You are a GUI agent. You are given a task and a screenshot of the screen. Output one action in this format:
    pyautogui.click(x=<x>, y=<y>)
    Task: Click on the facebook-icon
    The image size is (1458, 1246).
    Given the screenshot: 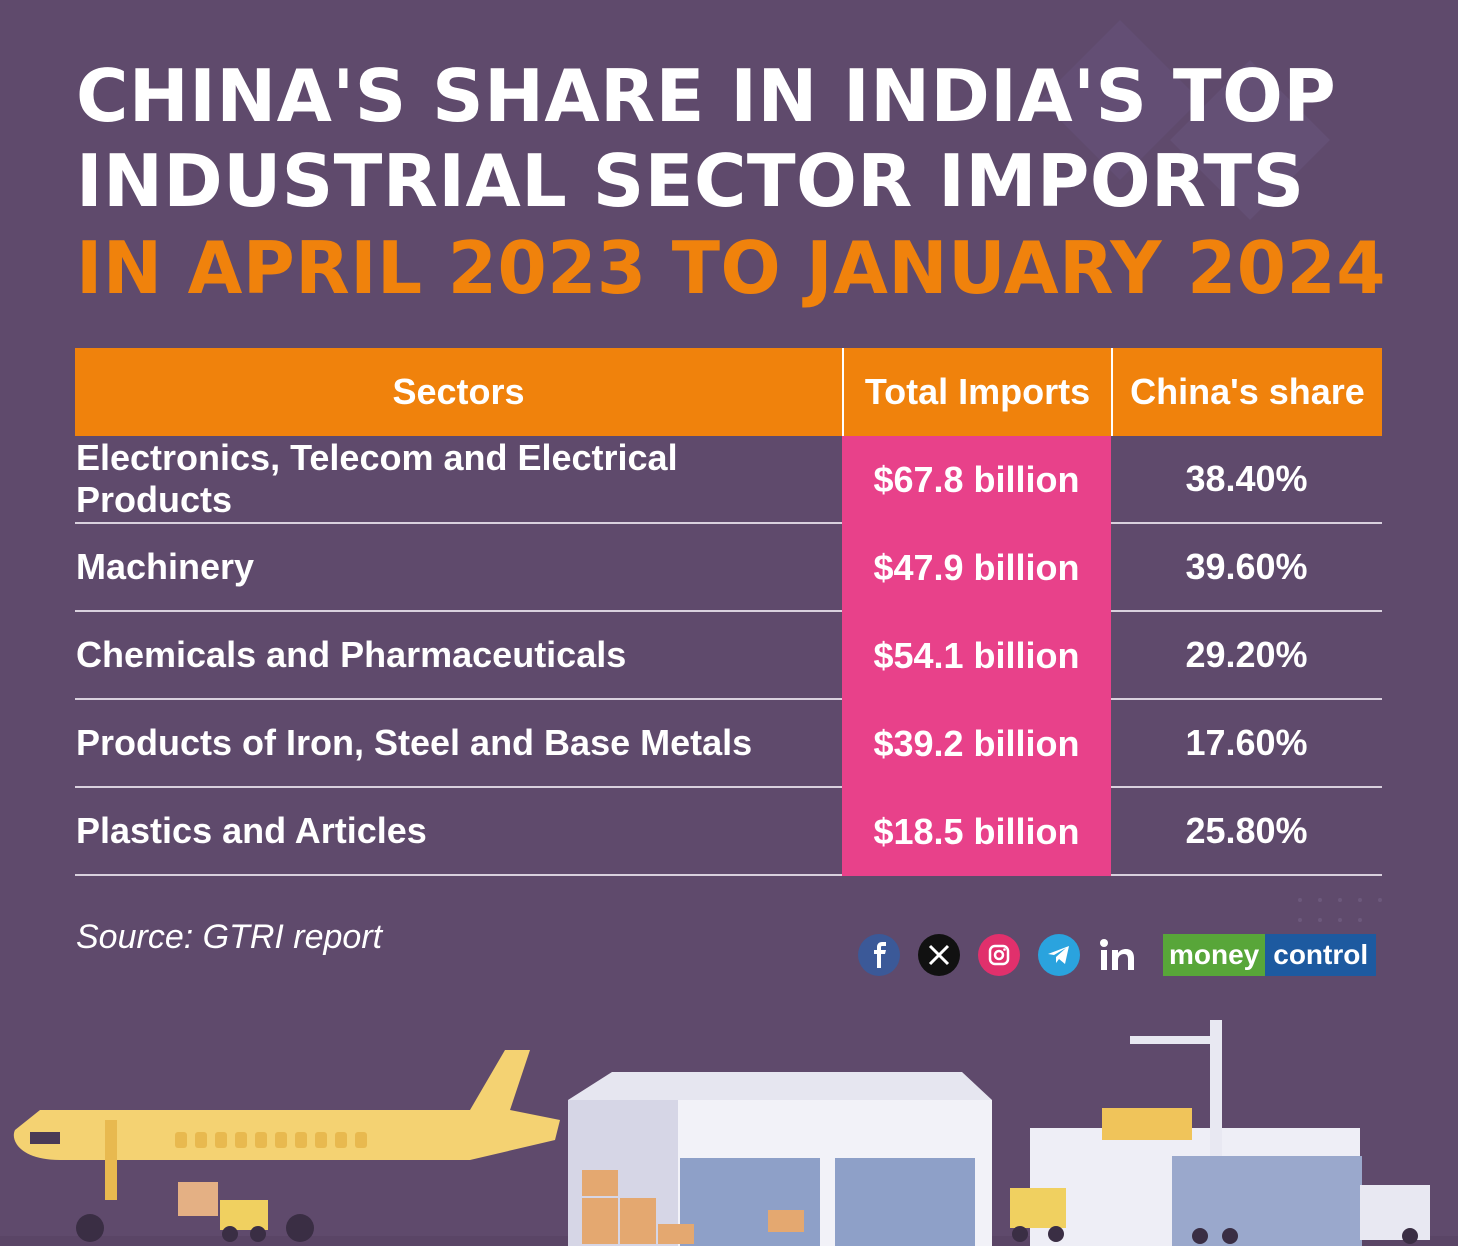 What is the action you would take?
    pyautogui.click(x=879, y=955)
    